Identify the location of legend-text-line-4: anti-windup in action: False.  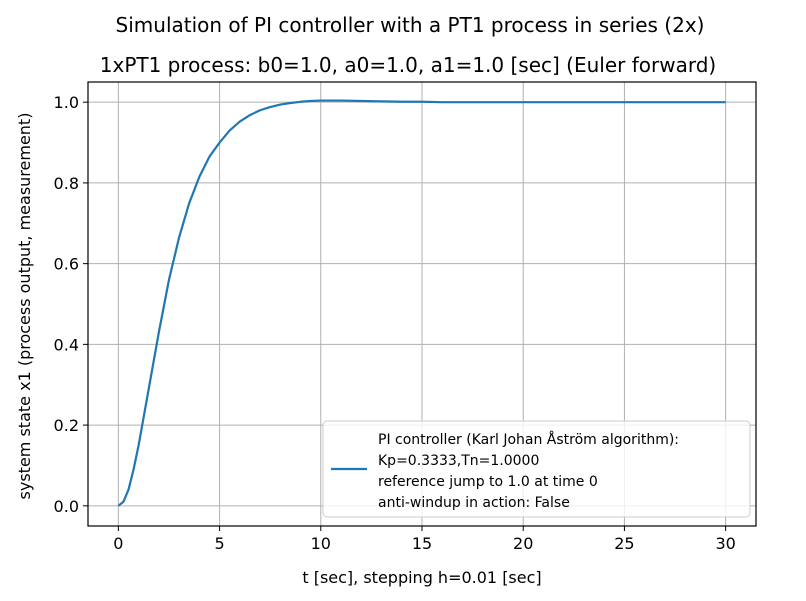
(474, 503).